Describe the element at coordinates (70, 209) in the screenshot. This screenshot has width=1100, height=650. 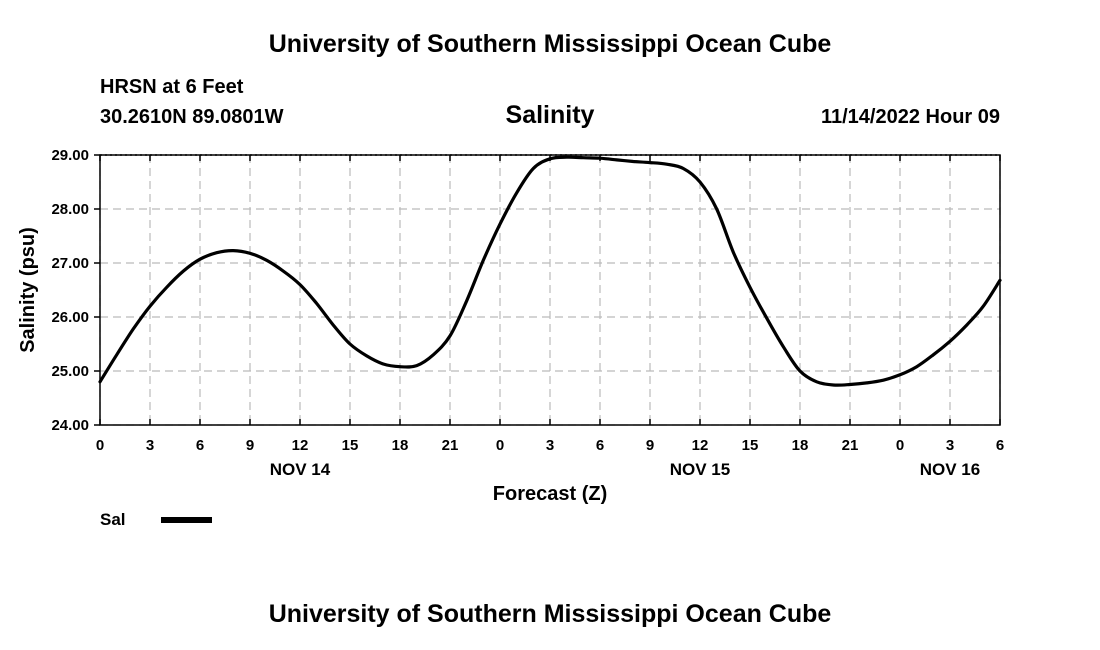
I see `y-tick-label: 28.00` at that location.